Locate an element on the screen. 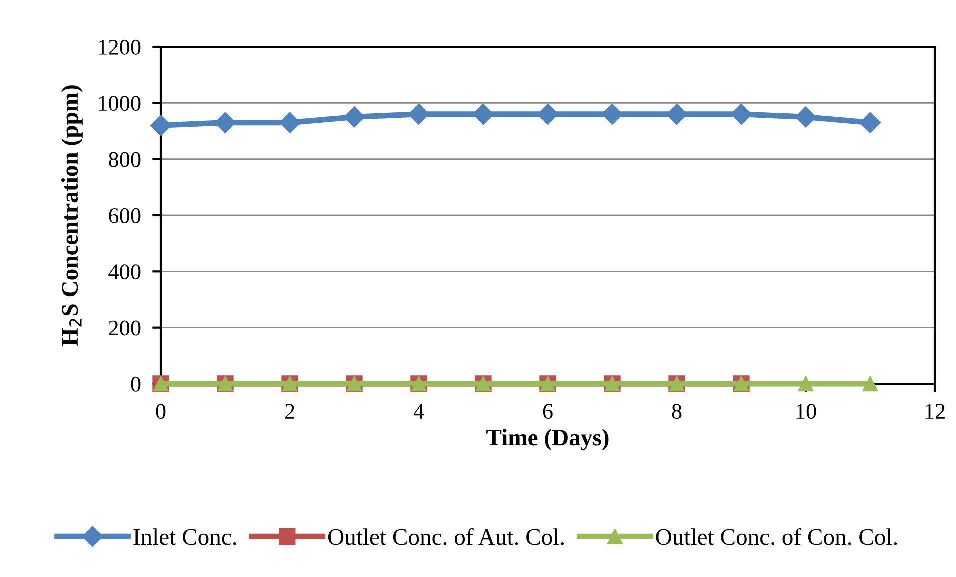 The height and width of the screenshot is (577, 956). y-tick-label: 600 is located at coordinates (125, 216).